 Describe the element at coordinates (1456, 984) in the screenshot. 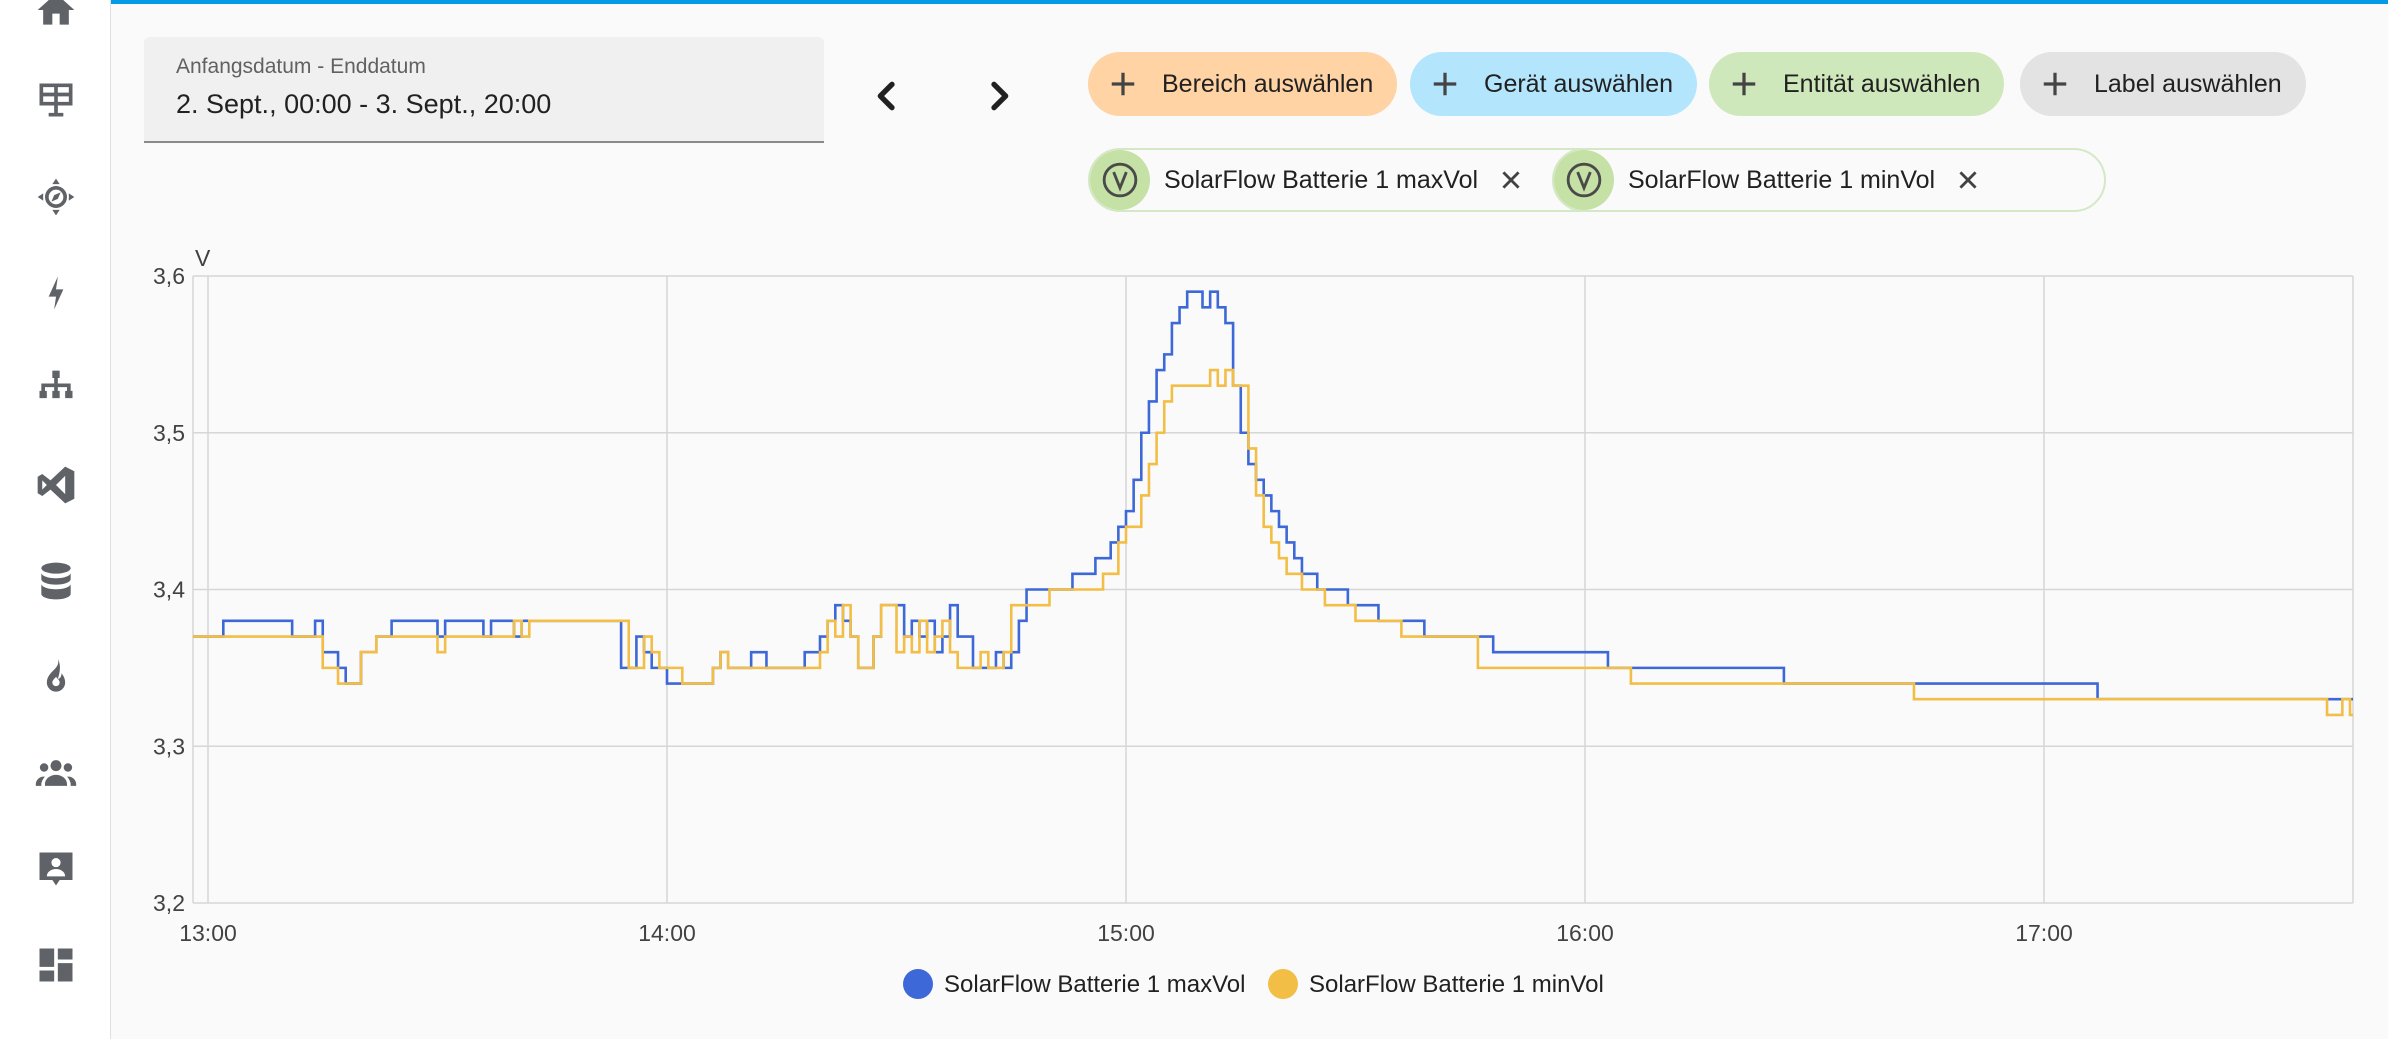

I see `legend-label-minvol: SolarFlow Batterie 1 minVol` at that location.